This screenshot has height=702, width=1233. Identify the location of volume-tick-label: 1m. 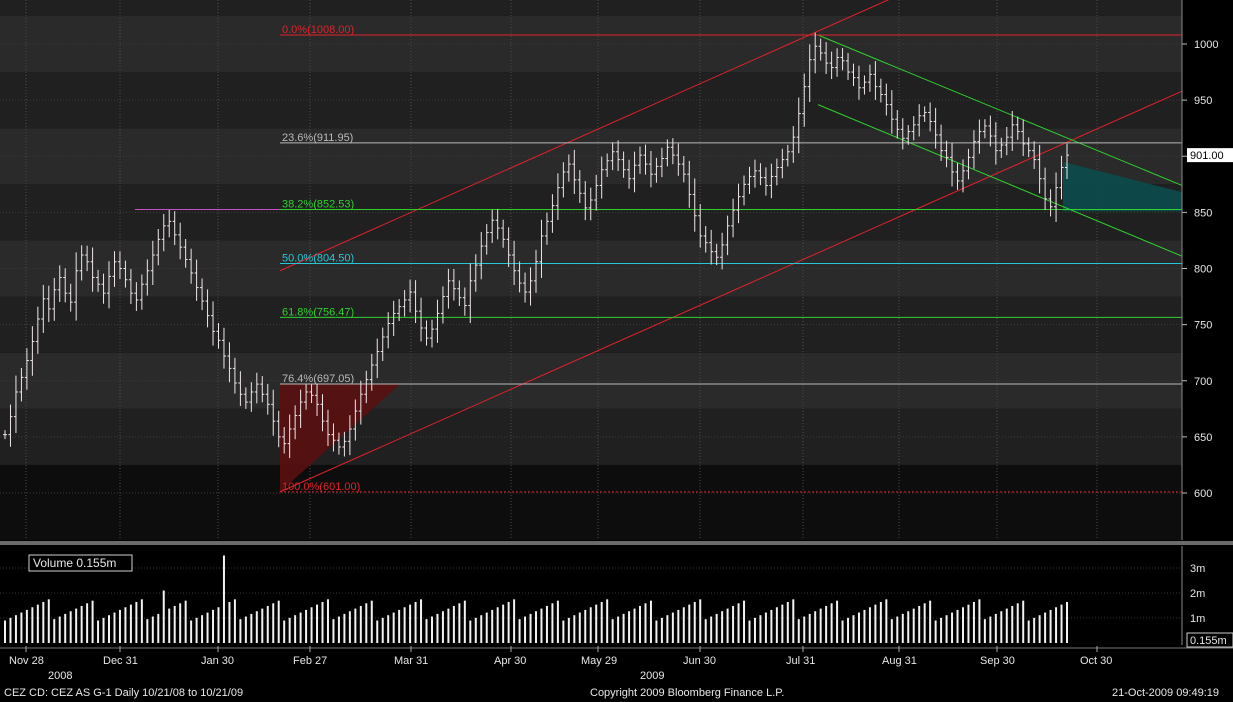
(1197, 619).